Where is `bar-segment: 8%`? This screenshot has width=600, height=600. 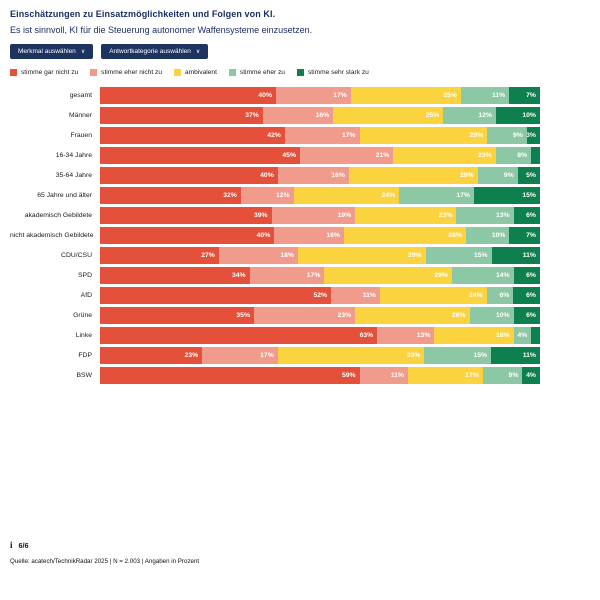
bar-segment: 8% is located at coordinates (513, 155).